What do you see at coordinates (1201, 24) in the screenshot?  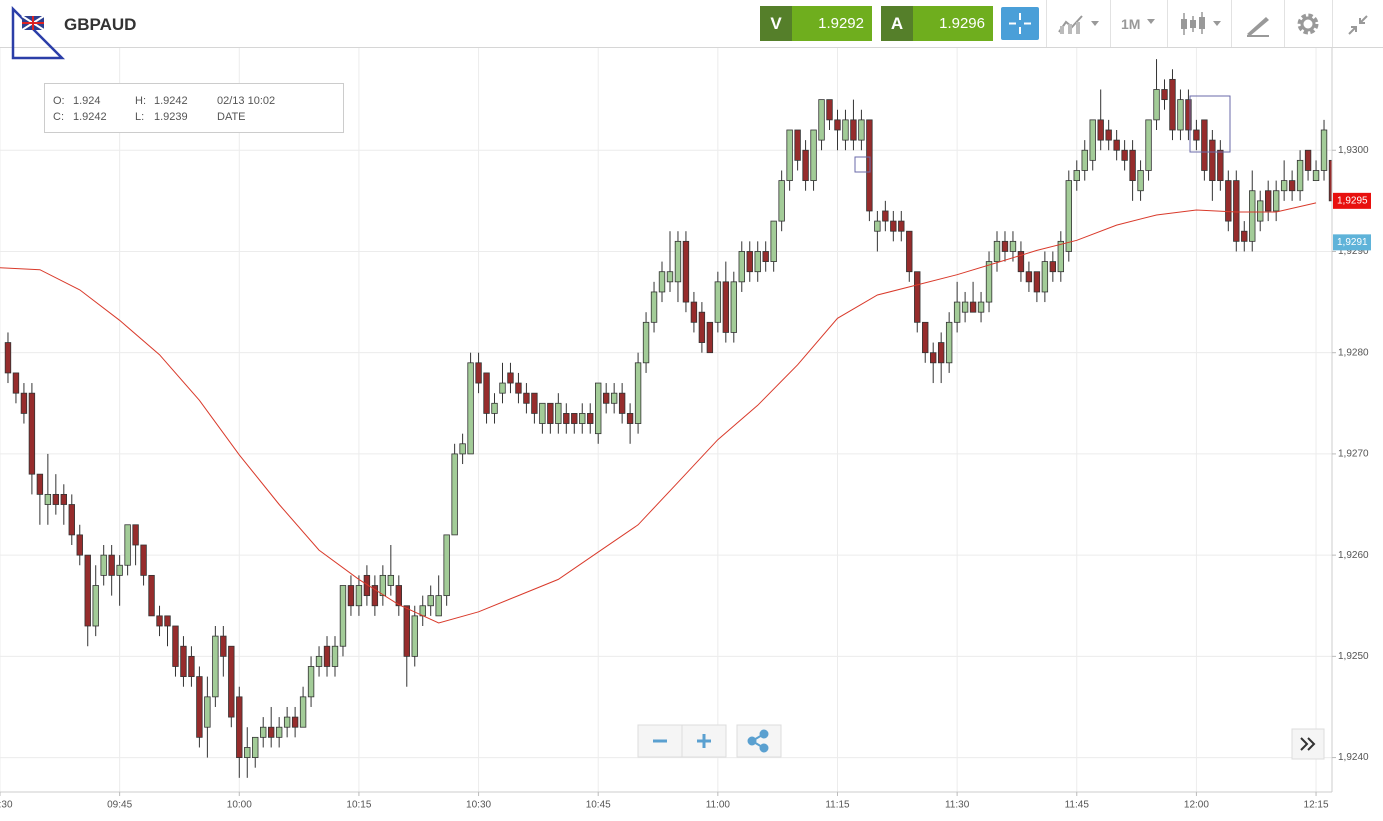 I see `candle-type-button` at bounding box center [1201, 24].